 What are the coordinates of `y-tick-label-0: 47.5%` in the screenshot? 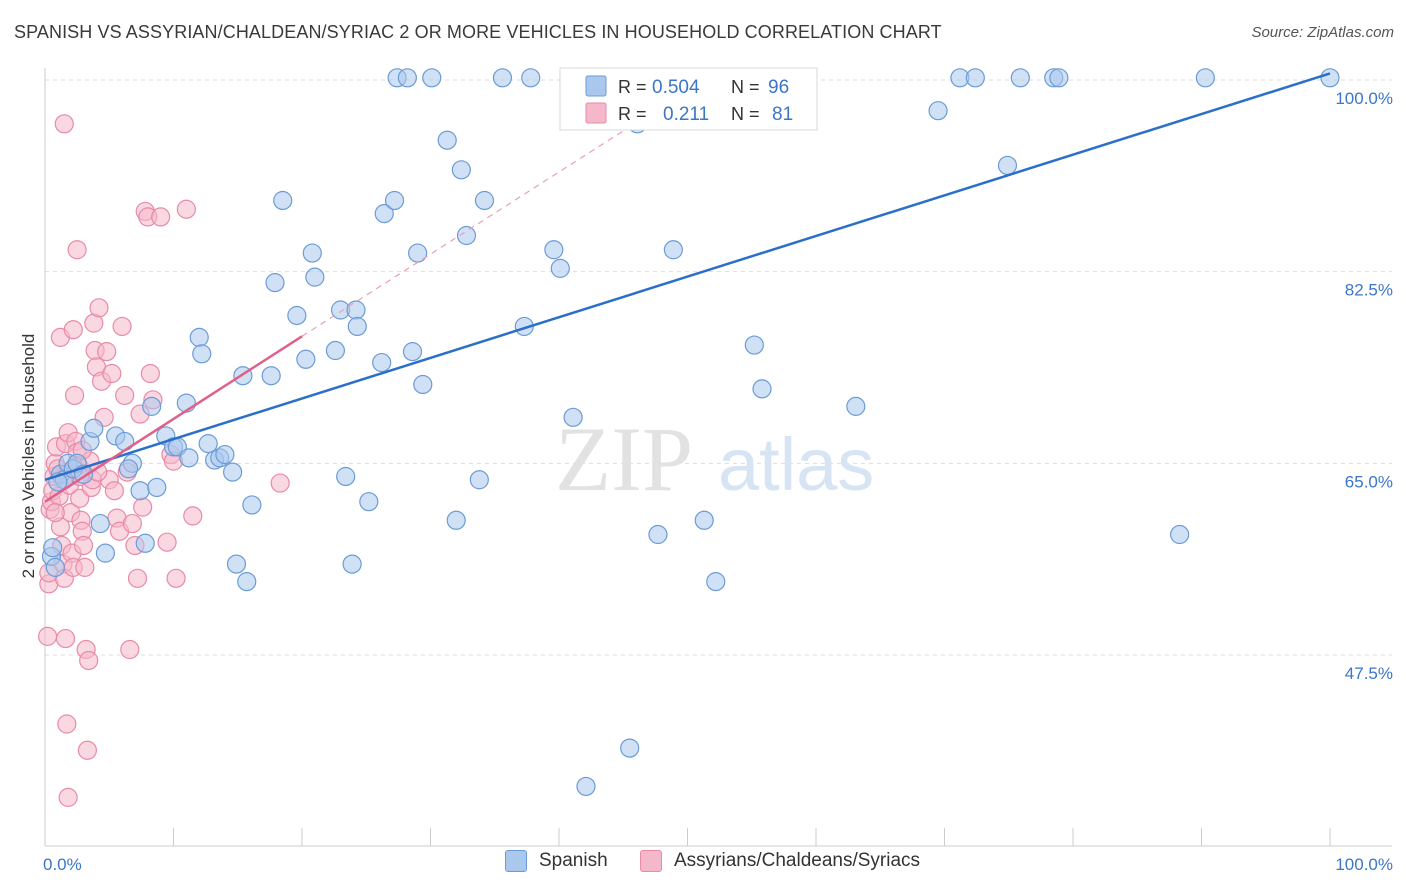 It's located at (1369, 673).